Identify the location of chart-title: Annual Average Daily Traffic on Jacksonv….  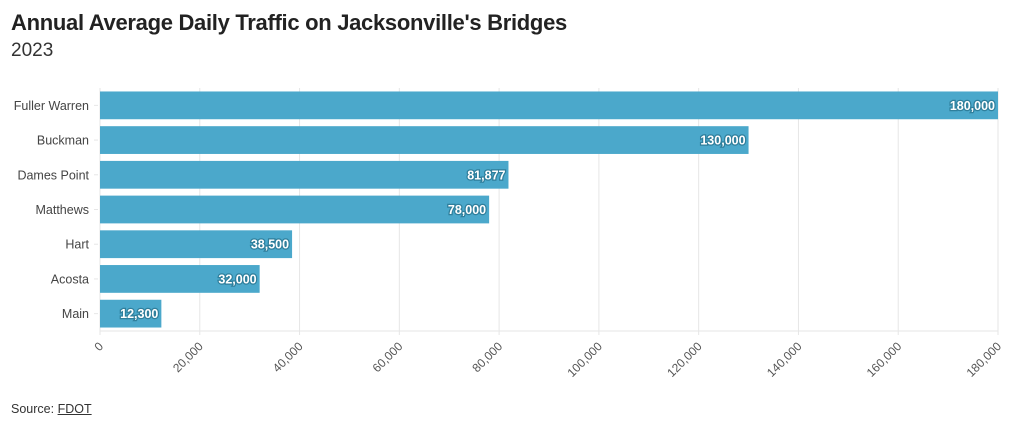
(289, 22).